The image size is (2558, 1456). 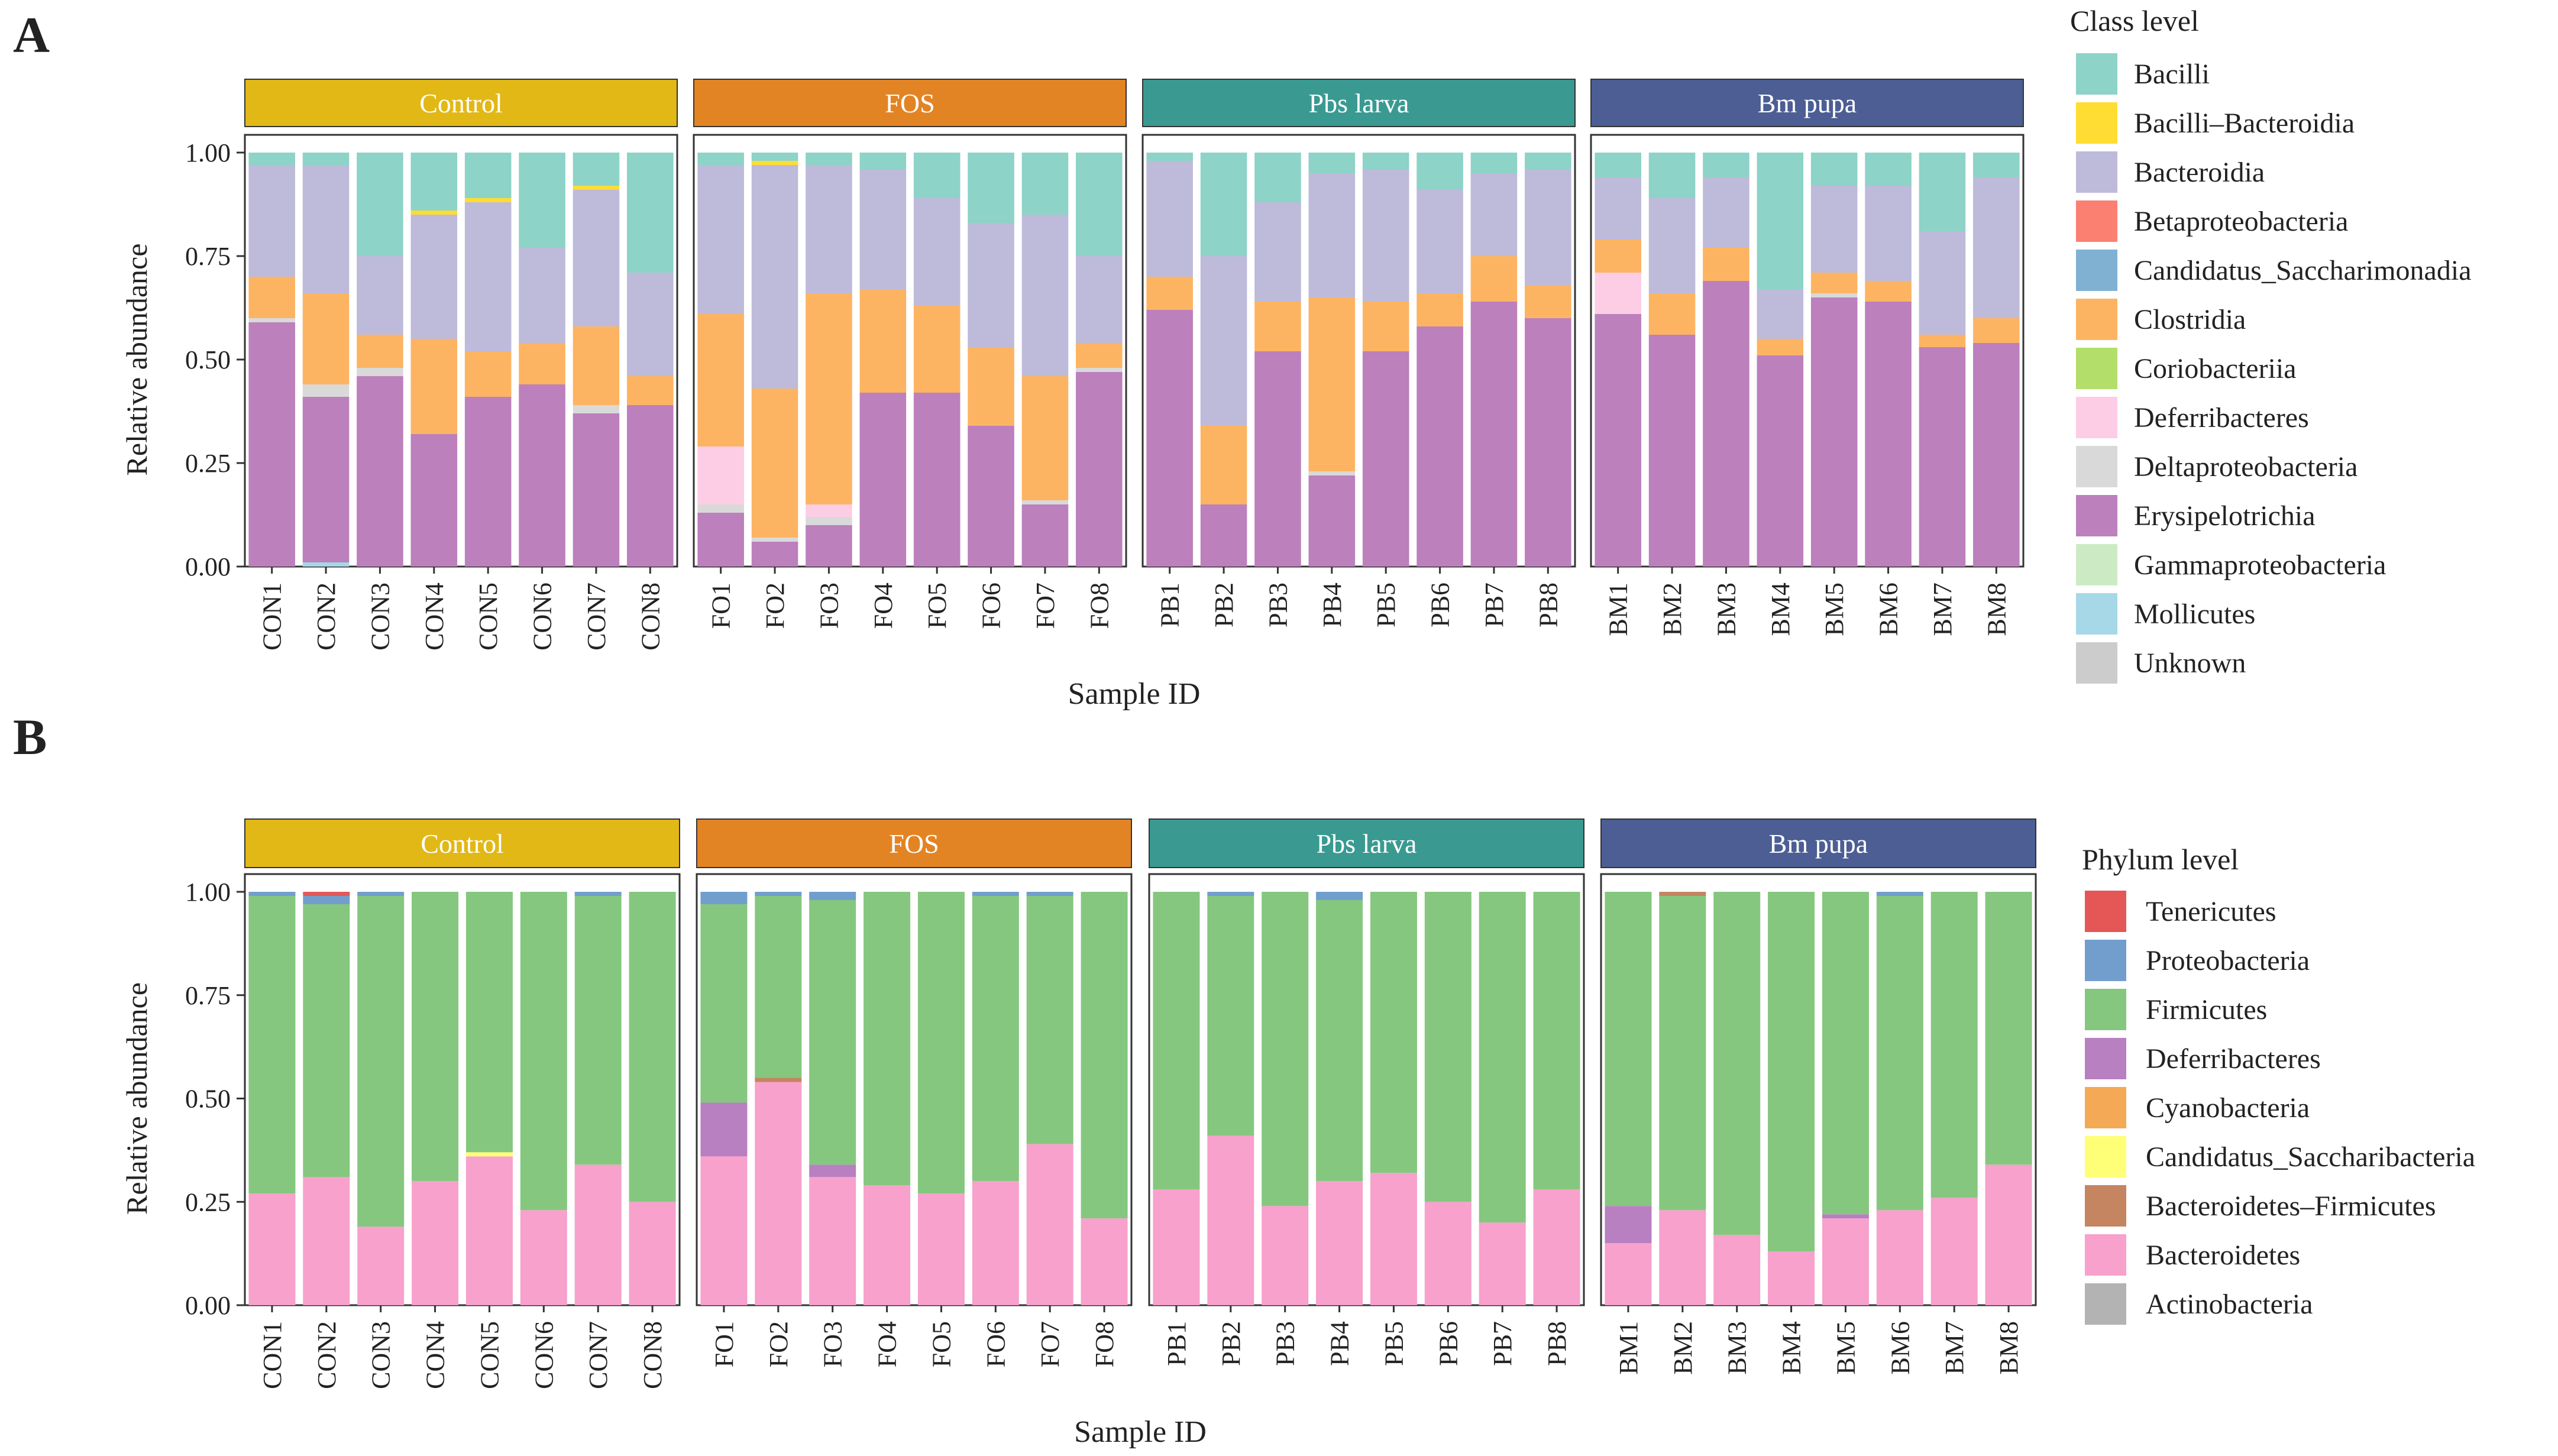 I want to click on x-tick-label: BM8, so click(x=2008, y=1347).